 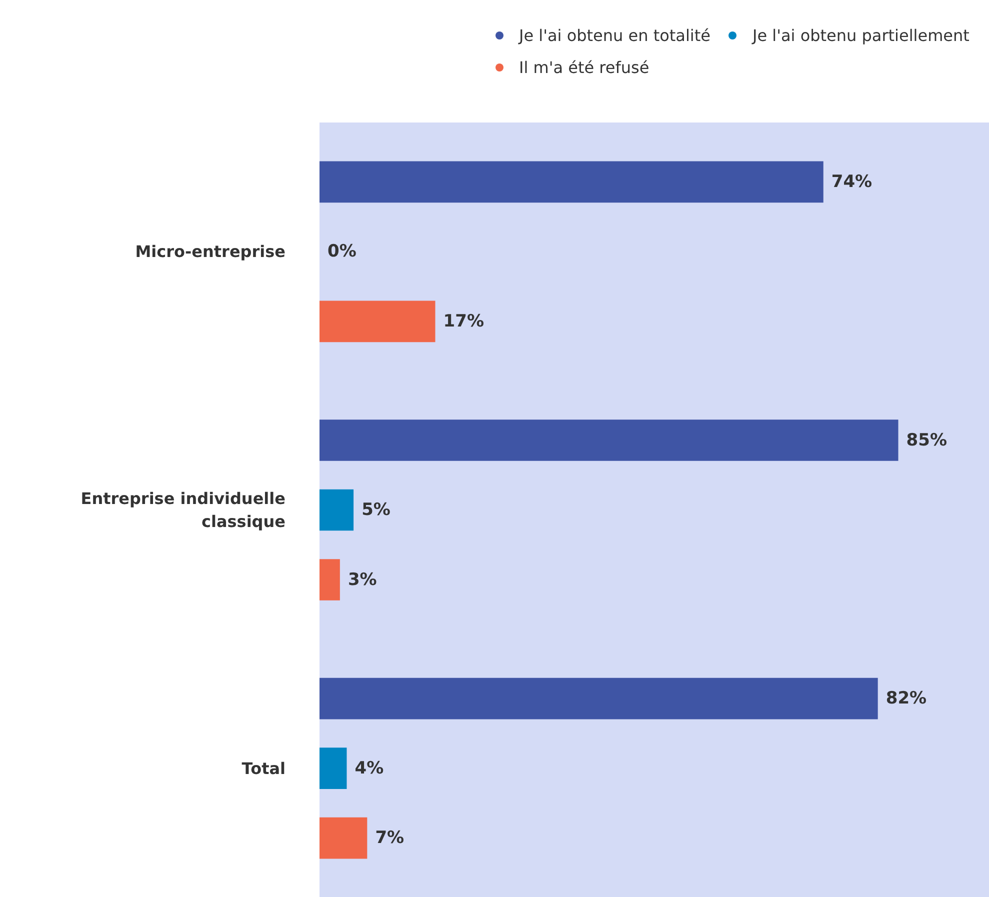 What do you see at coordinates (861, 35) in the screenshot?
I see `legend-label: Je l'ai obtenu partiellement` at bounding box center [861, 35].